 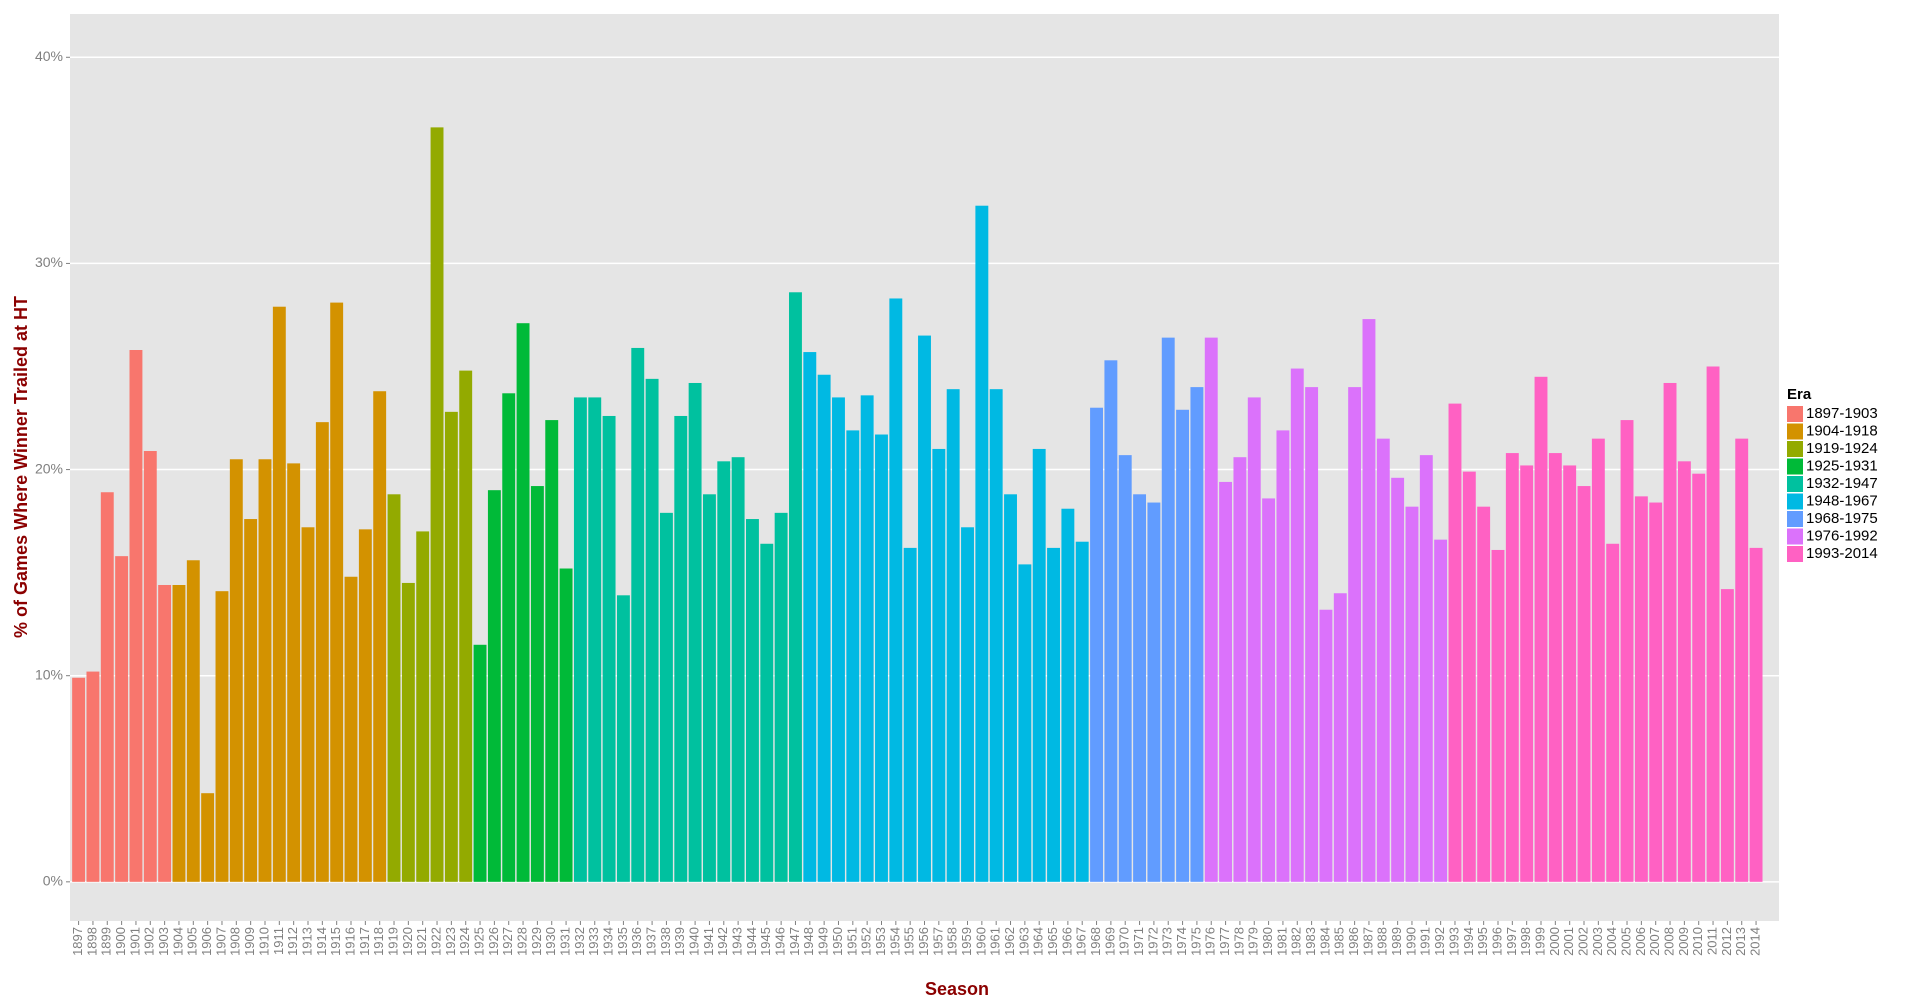 I want to click on x-tick-label: 2004, so click(x=1611, y=941).